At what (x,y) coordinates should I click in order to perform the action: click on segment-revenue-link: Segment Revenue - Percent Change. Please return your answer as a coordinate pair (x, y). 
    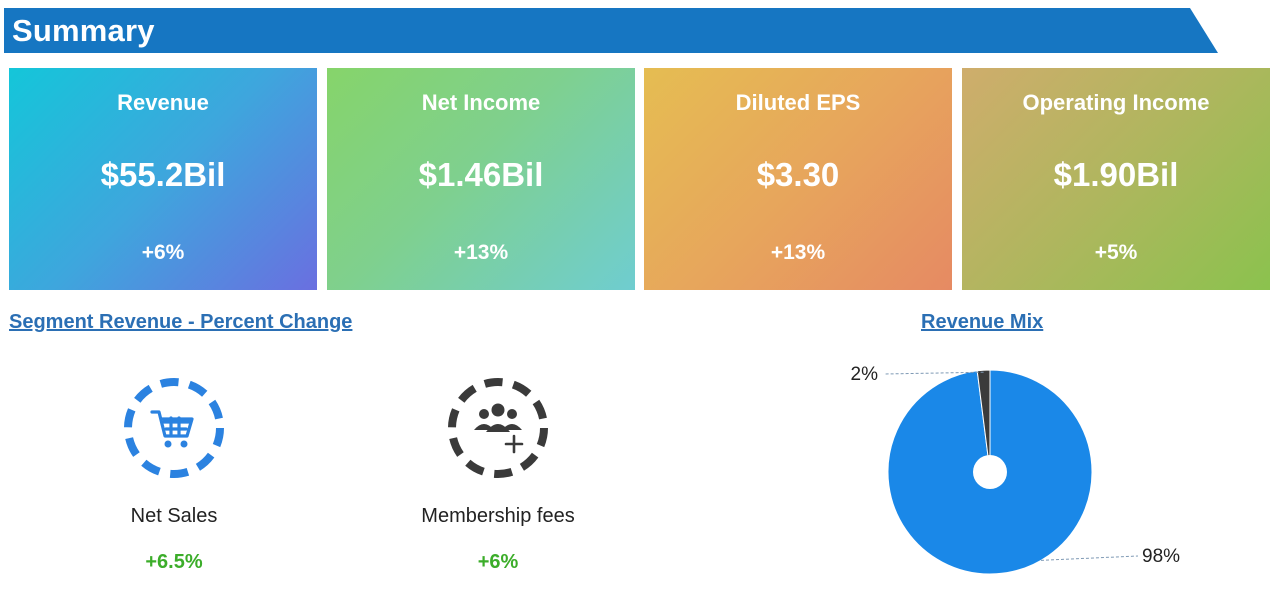
    Looking at the image, I should click on (181, 322).